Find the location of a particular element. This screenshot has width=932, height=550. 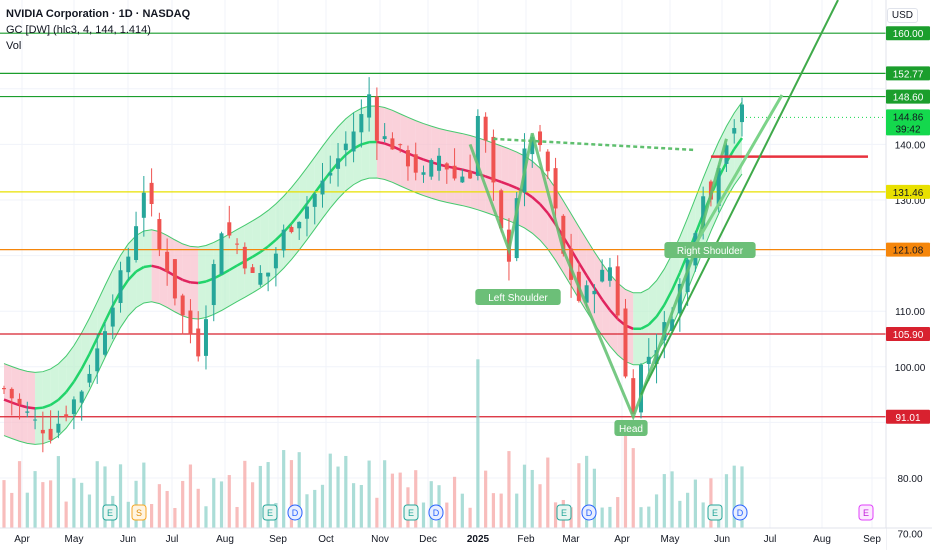

price-axis-bg is located at coordinates (909, 275).